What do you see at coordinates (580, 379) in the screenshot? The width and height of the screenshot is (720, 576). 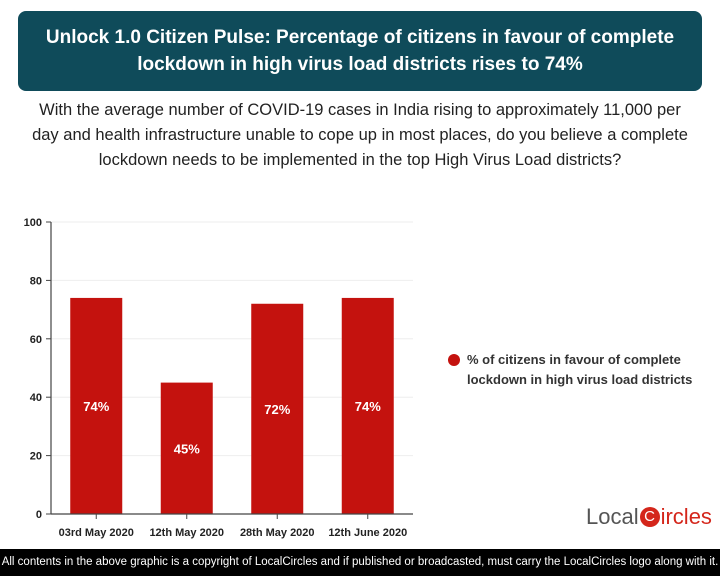 I see `legend-label-line2: lockdown in high virus load districts` at bounding box center [580, 379].